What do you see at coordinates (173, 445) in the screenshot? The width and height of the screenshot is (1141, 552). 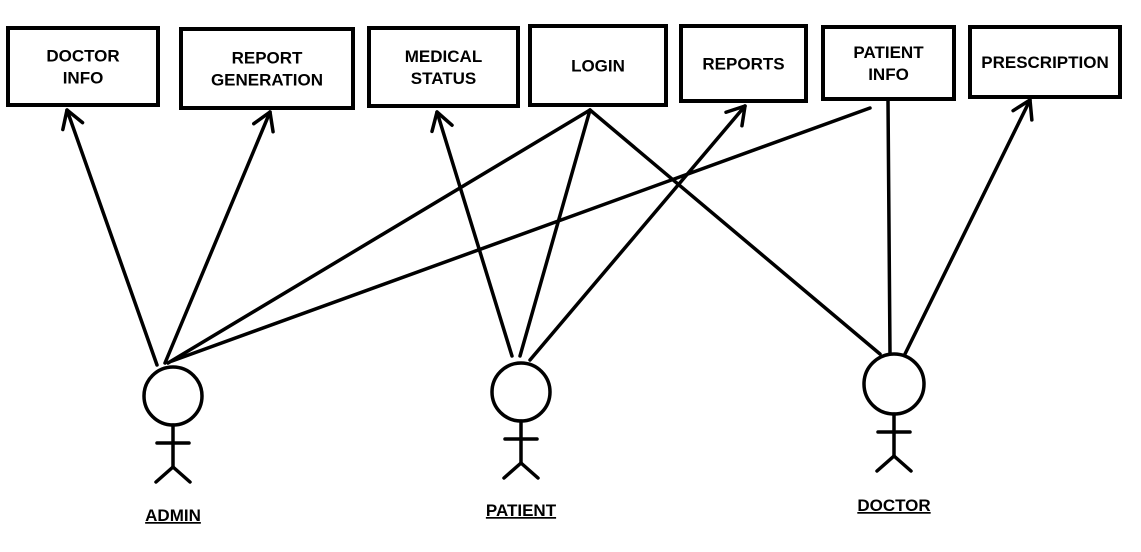 I see `actor-admin: ADMIN` at bounding box center [173, 445].